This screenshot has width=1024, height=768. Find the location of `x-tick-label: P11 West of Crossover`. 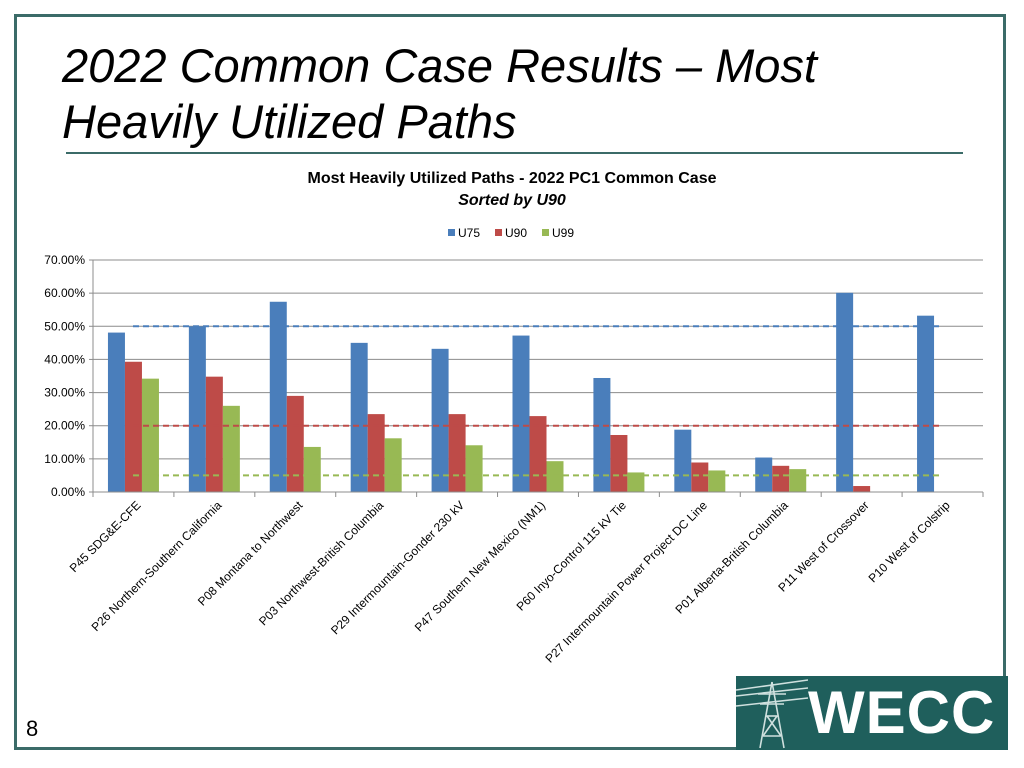

x-tick-label: P11 West of Crossover is located at coordinates (823, 546).